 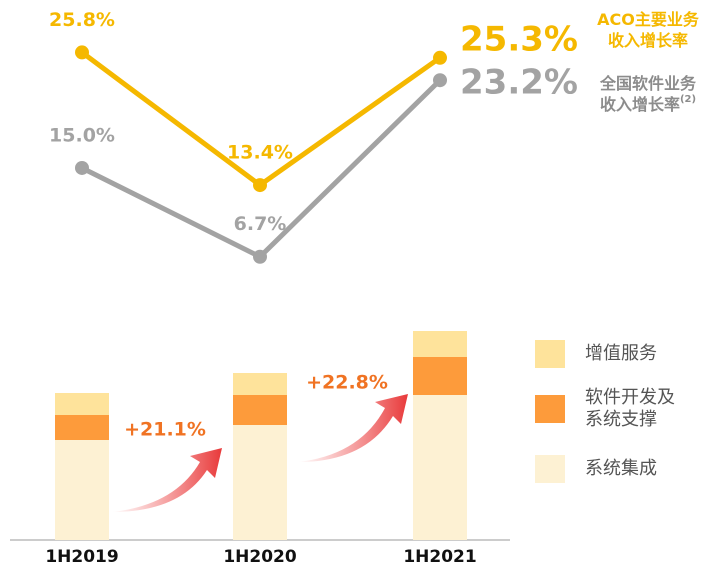 I want to click on x-tick-label: 1H2021, so click(x=439, y=557).